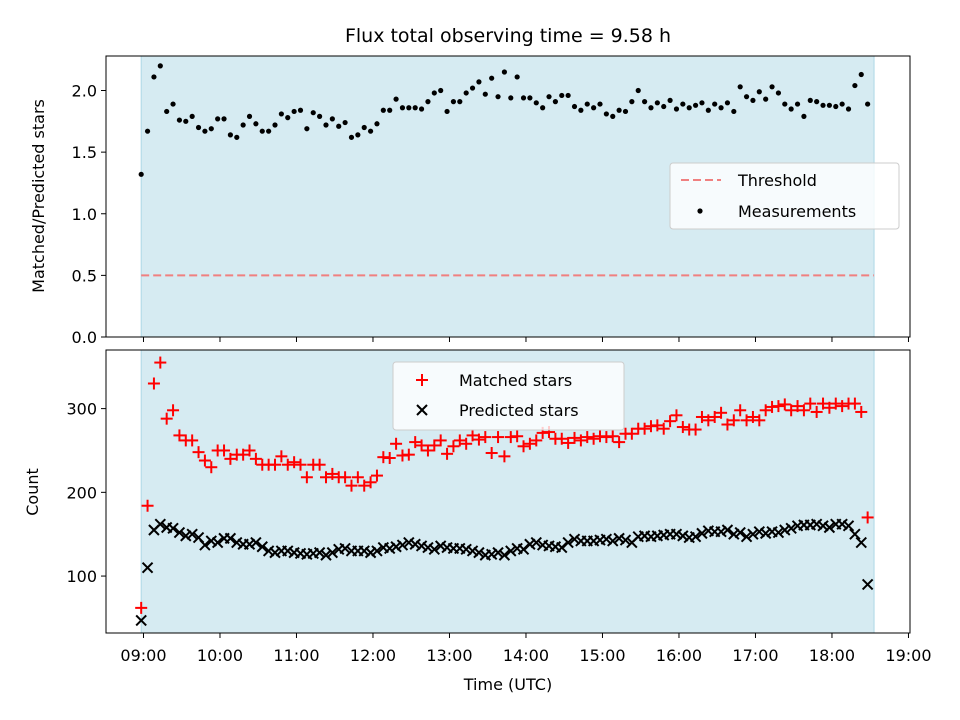 Image resolution: width=960 pixels, height=720 pixels. Describe the element at coordinates (422, 380) in the screenshot. I see `matched-legend-icon` at that location.